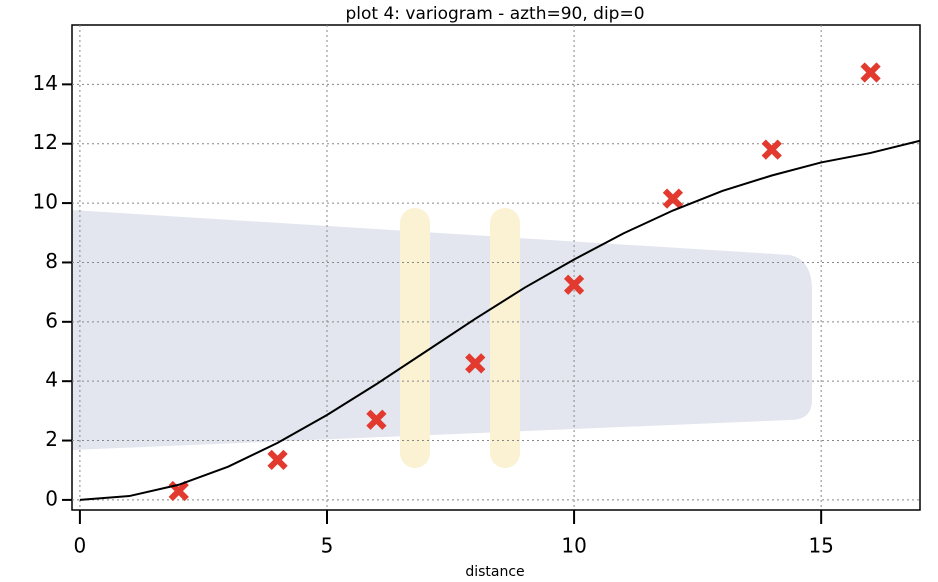  Describe the element at coordinates (51, 380) in the screenshot. I see `y-tick-label: 4` at that location.